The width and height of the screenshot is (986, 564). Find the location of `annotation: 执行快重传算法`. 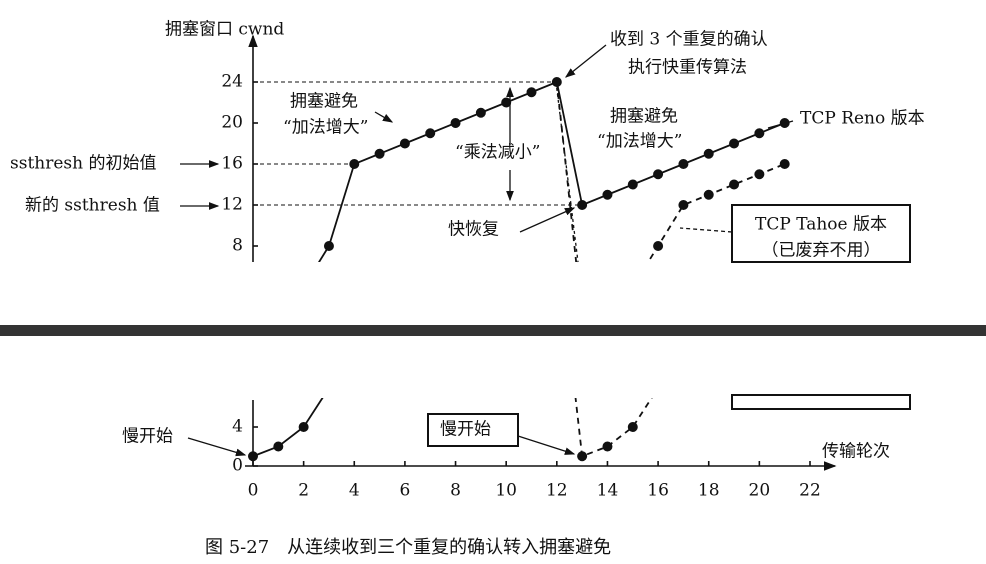

annotation: 执行快重传算法 is located at coordinates (687, 68).